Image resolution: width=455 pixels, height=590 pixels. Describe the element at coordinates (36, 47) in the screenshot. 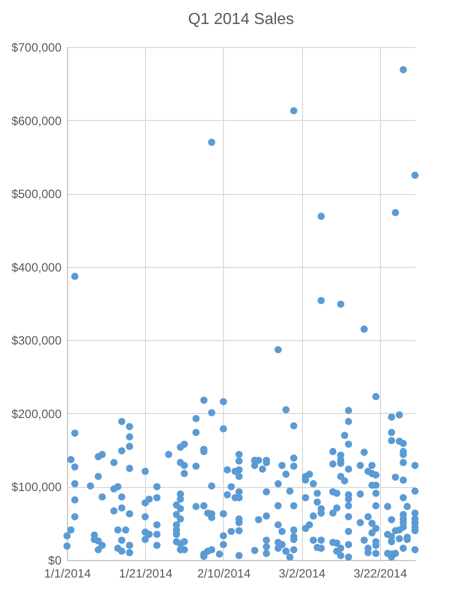

I see `y-tick-label: $700,000` at that location.